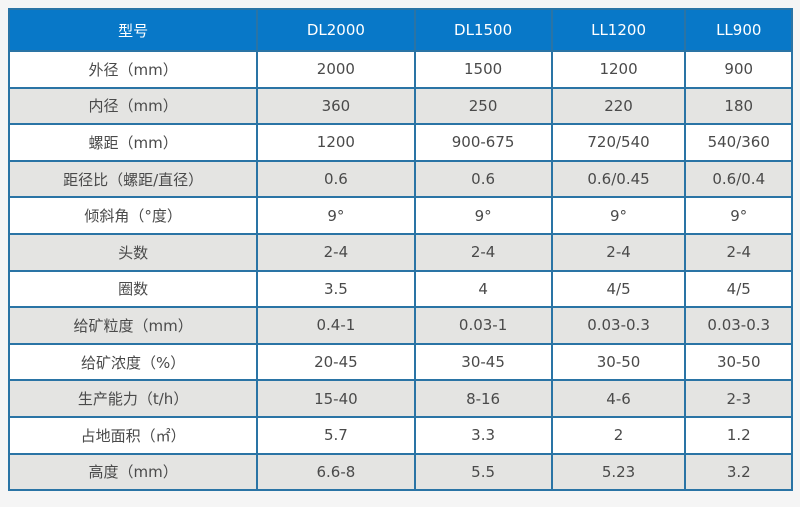 This screenshot has height=507, width=800. Describe the element at coordinates (483, 142) in the screenshot. I see `value-cell: 900-675` at that location.